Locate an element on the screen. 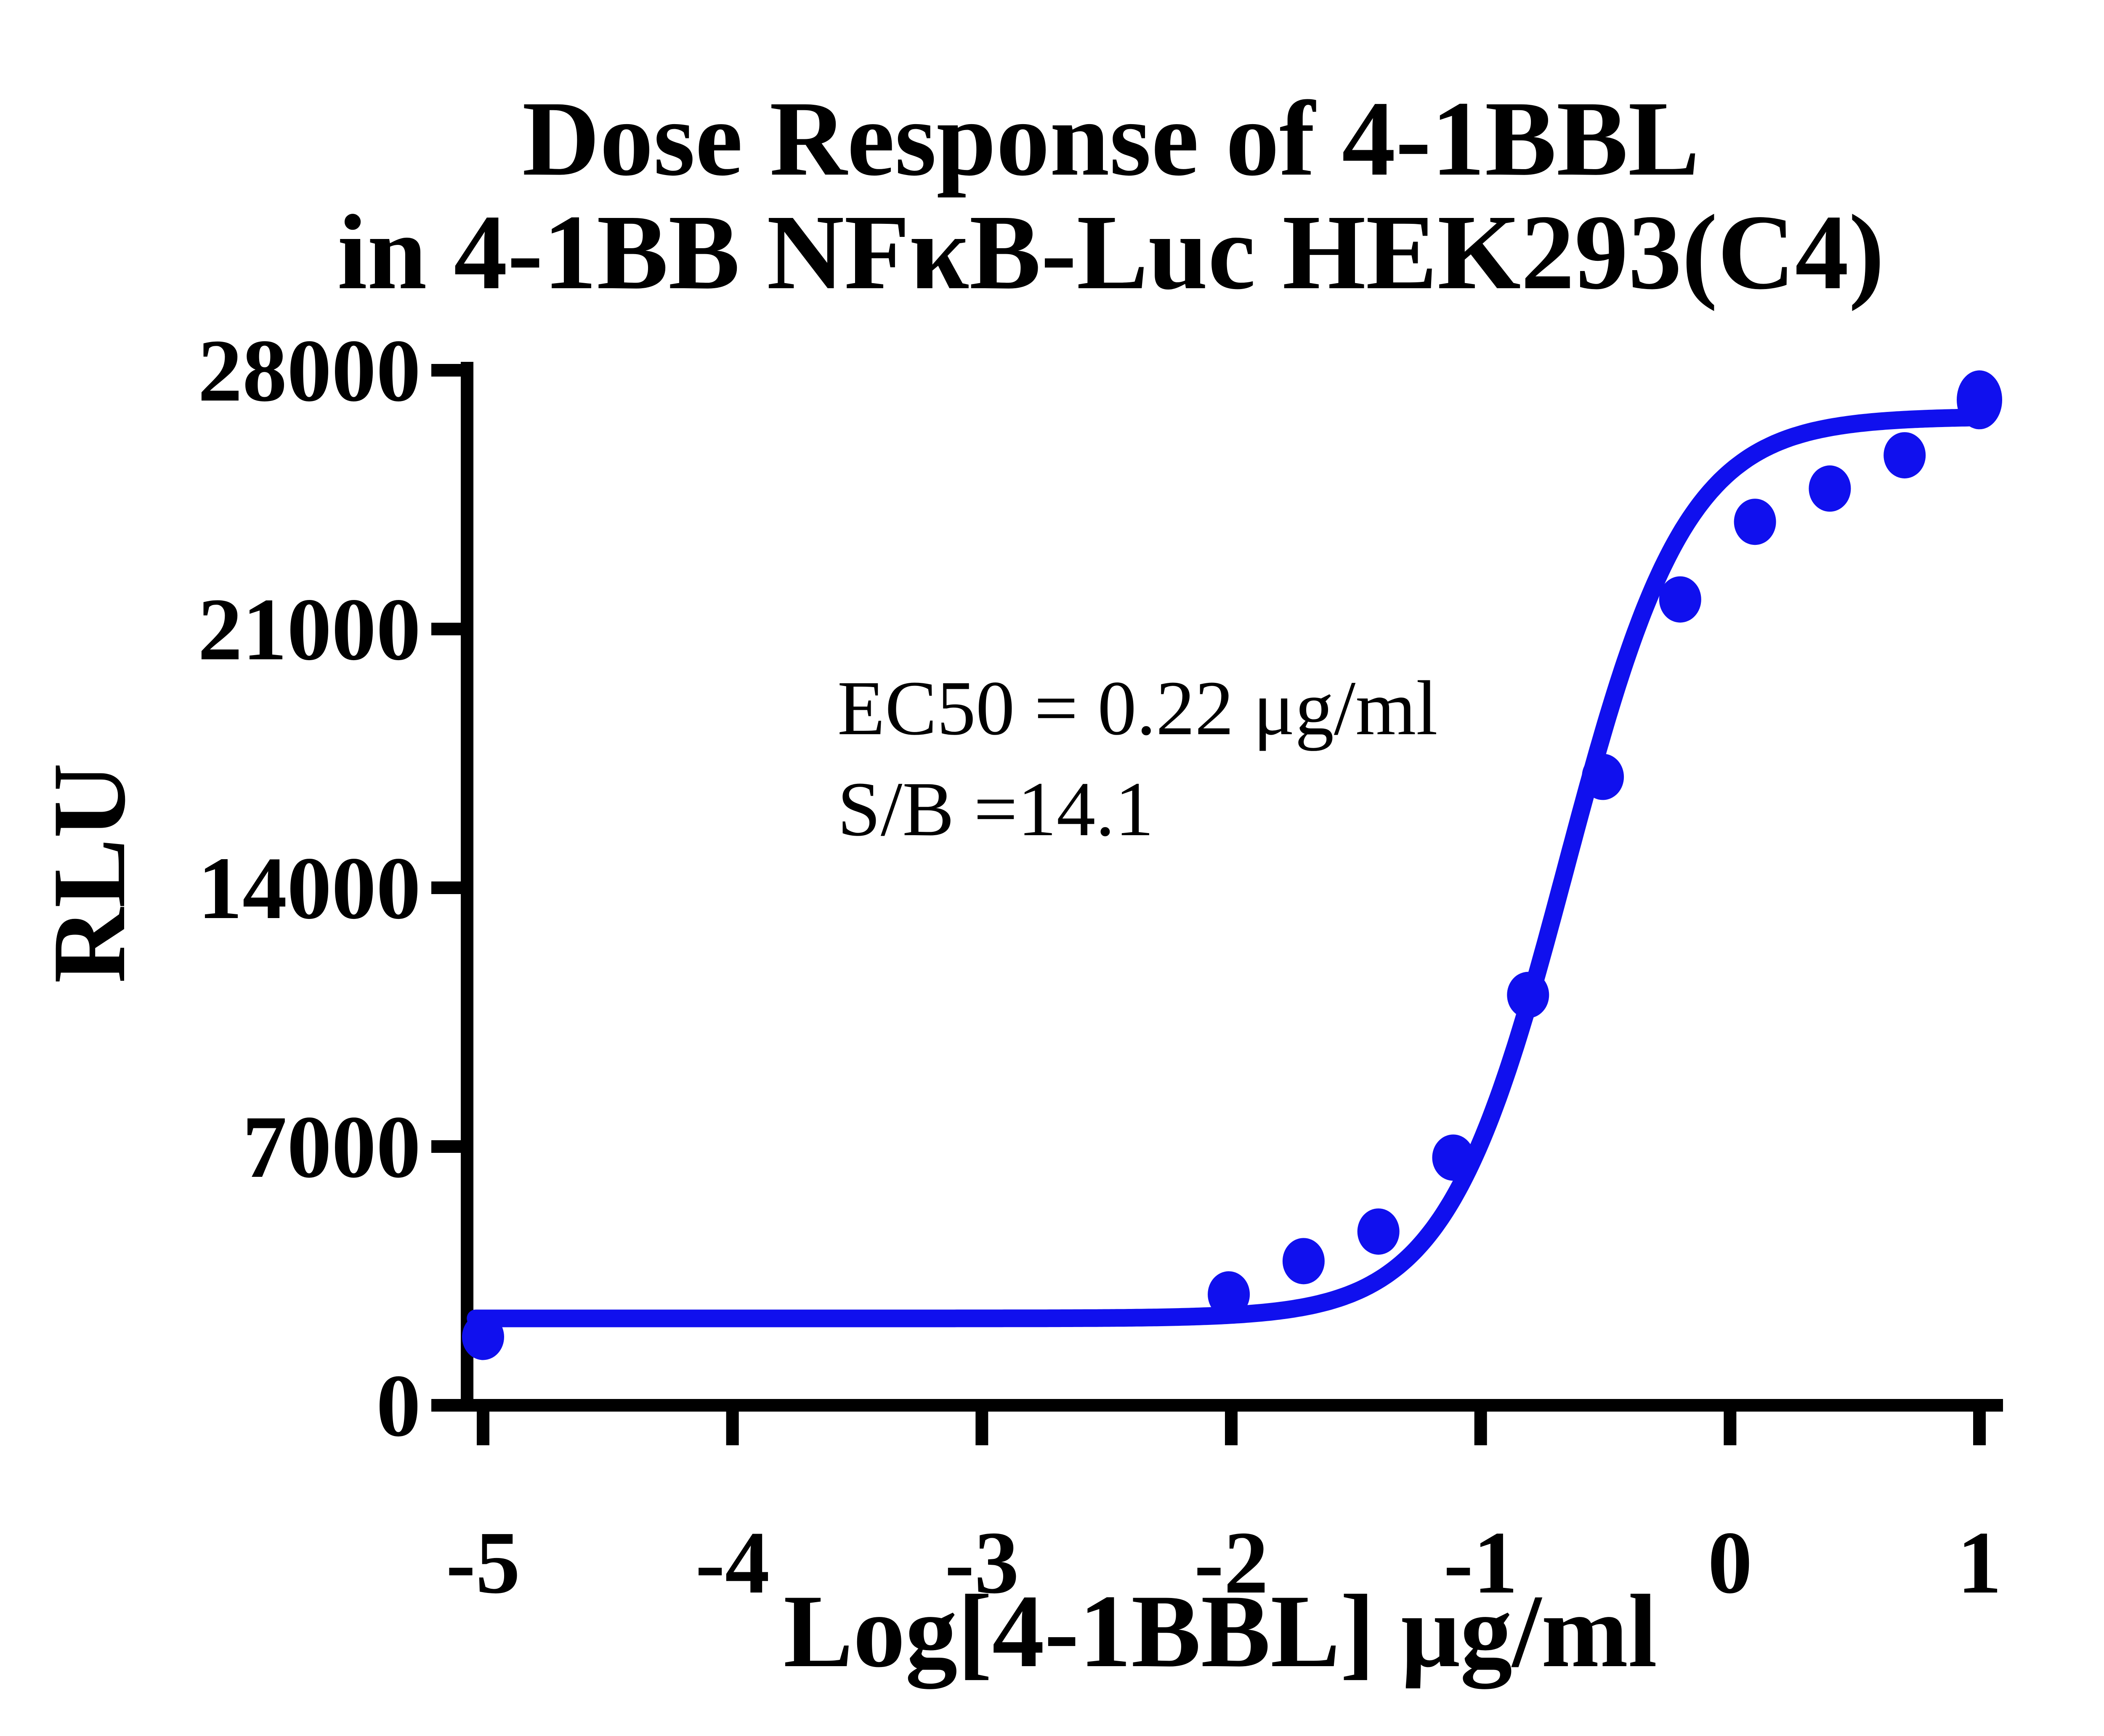 The image size is (2104, 1736). y-tick-label: 14000 is located at coordinates (309, 888).